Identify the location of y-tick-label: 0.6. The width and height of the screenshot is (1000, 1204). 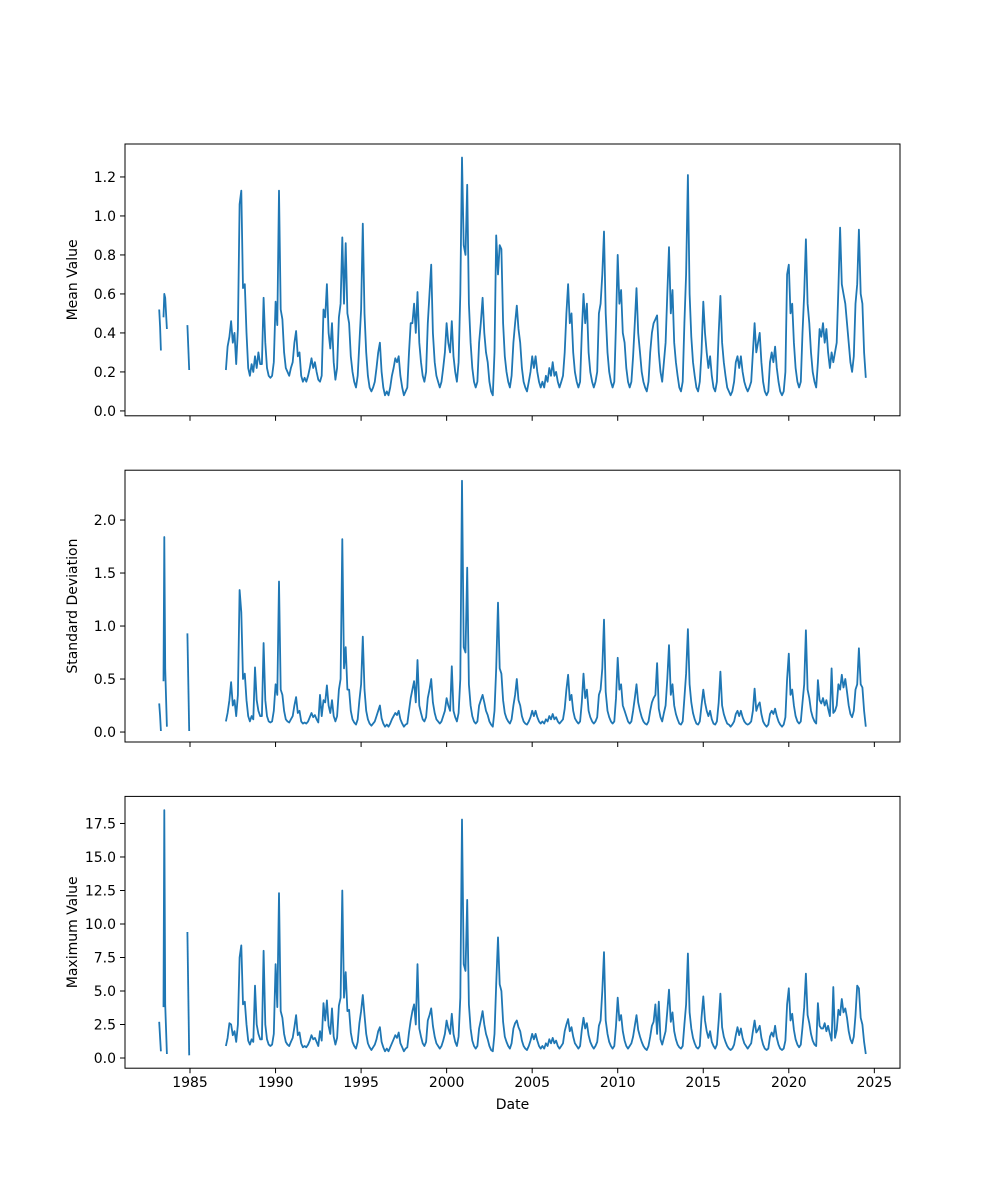
(105, 295).